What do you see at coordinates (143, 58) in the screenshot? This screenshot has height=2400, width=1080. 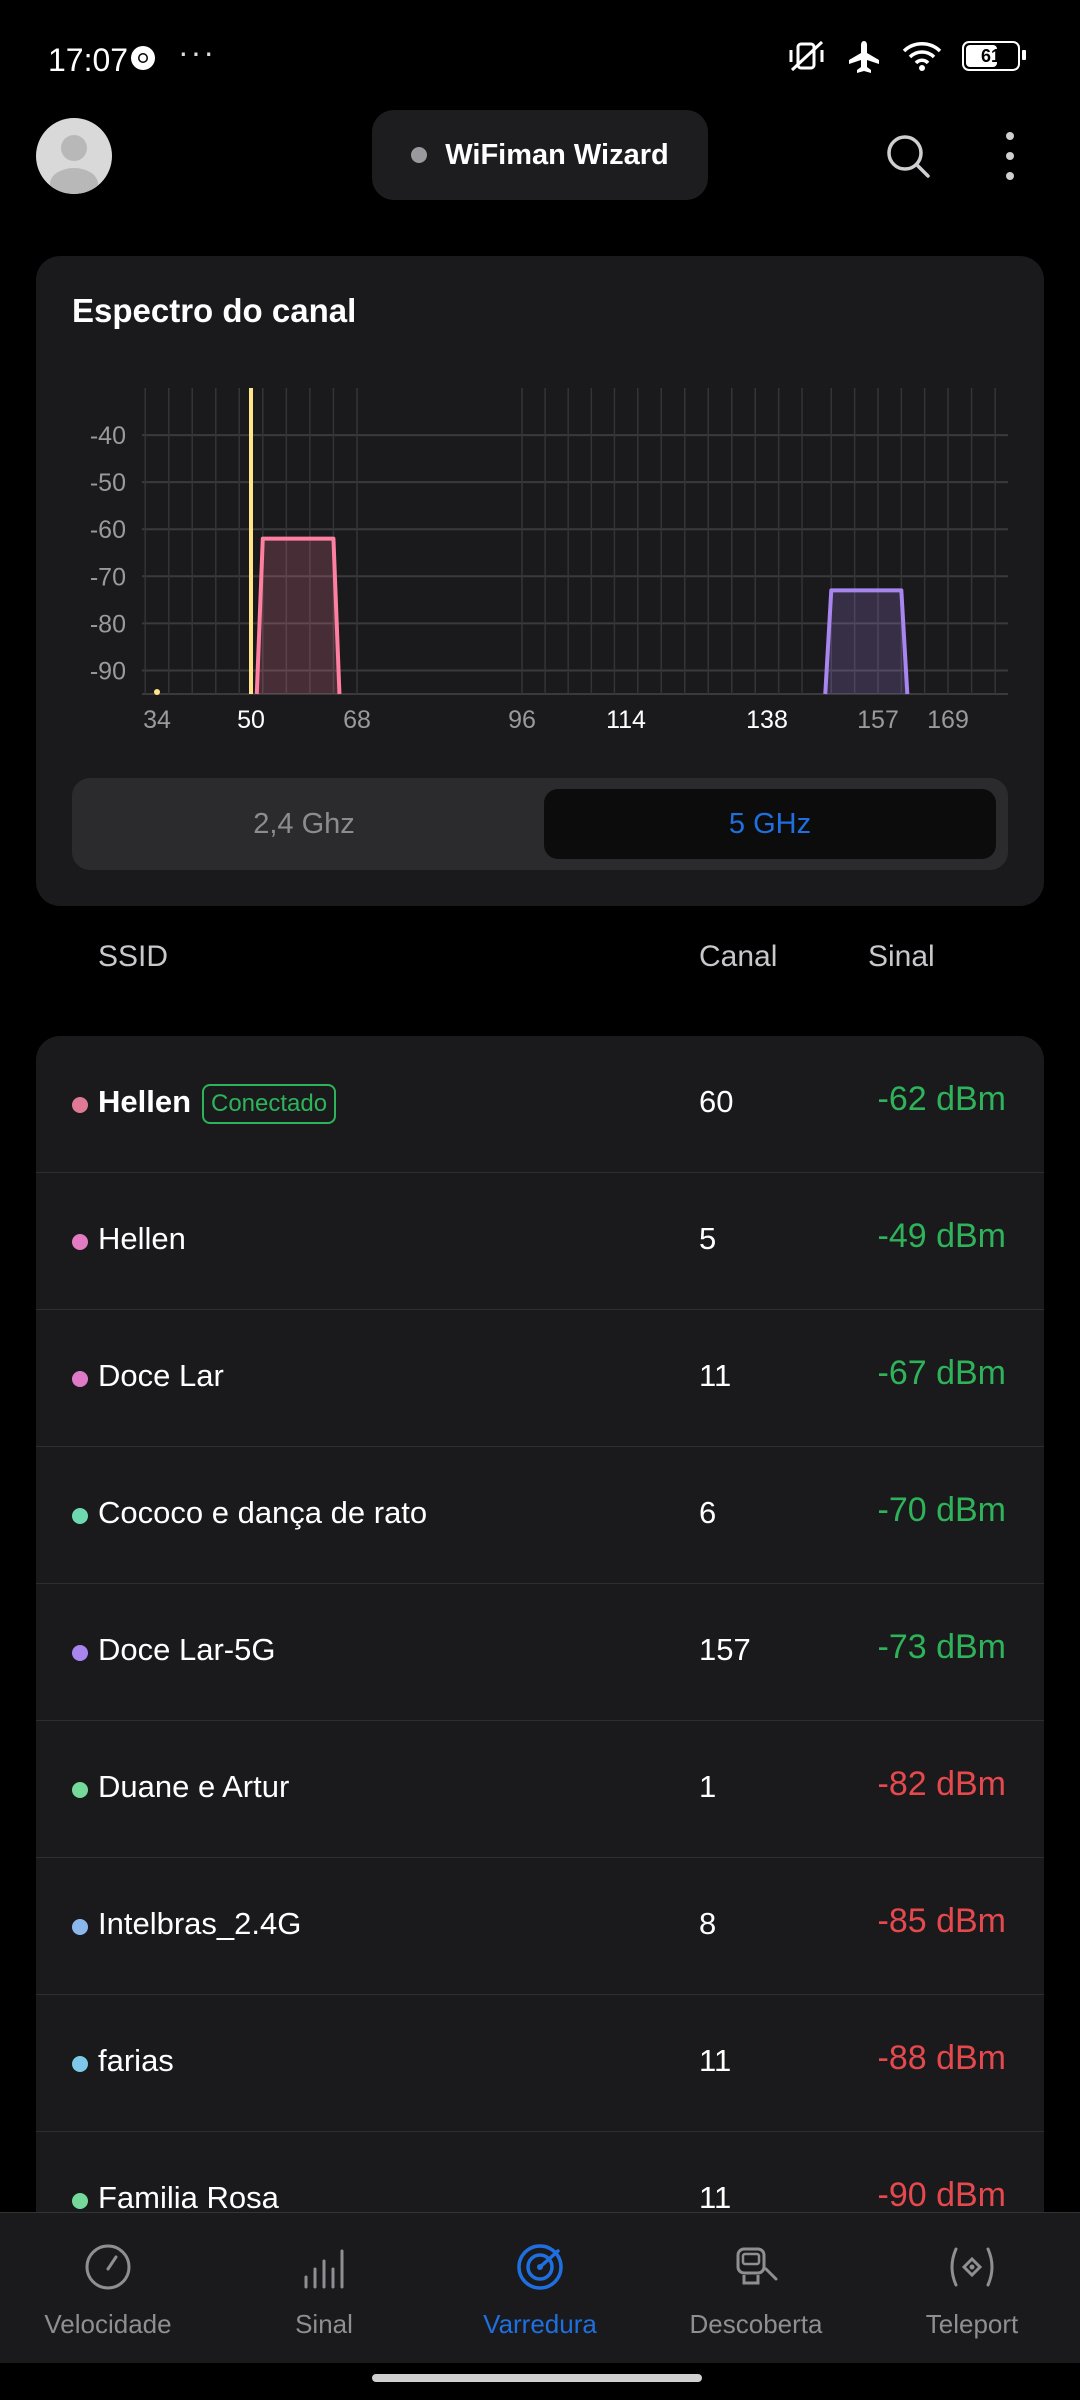 I see `chrome-icon` at bounding box center [143, 58].